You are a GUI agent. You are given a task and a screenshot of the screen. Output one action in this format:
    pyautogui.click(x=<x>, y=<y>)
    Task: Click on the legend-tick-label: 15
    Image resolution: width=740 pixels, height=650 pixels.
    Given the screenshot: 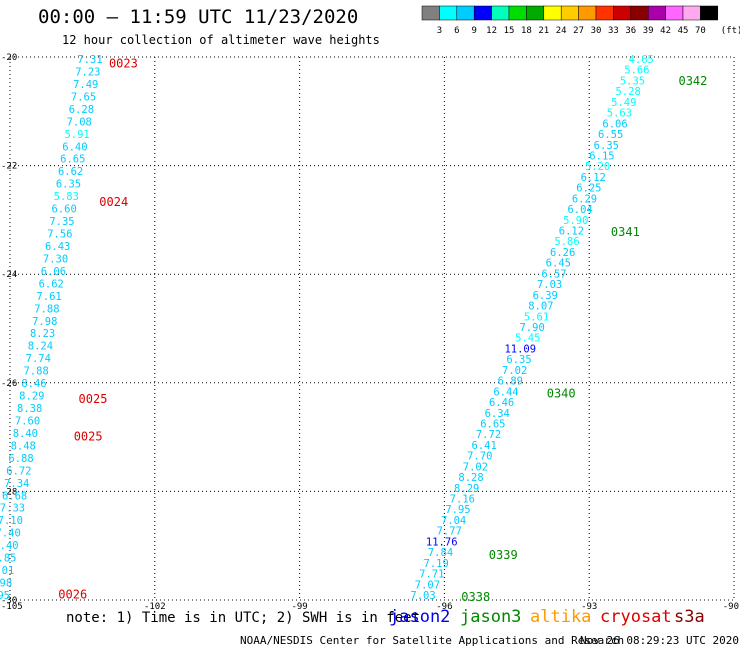 What is the action you would take?
    pyautogui.click(x=509, y=31)
    